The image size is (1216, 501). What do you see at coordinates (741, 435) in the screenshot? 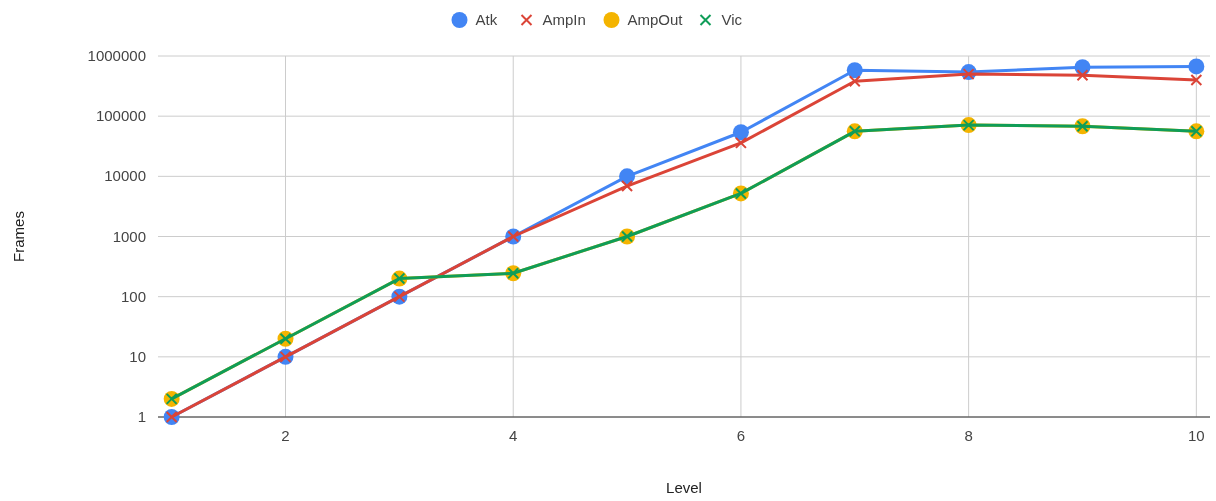
I see `x-tick-label: 6` at bounding box center [741, 435].